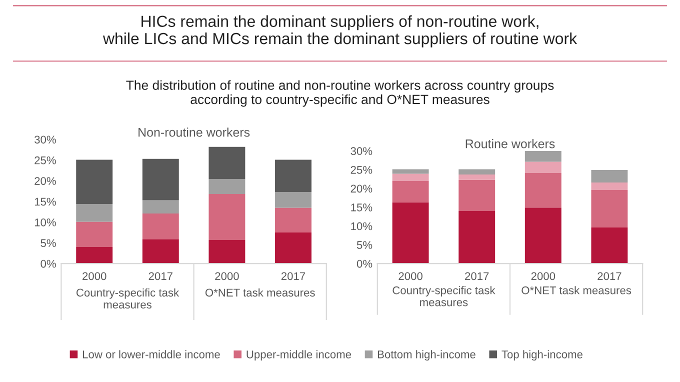 The height and width of the screenshot is (382, 680). I want to click on chart-title: Routine workers, so click(510, 143).